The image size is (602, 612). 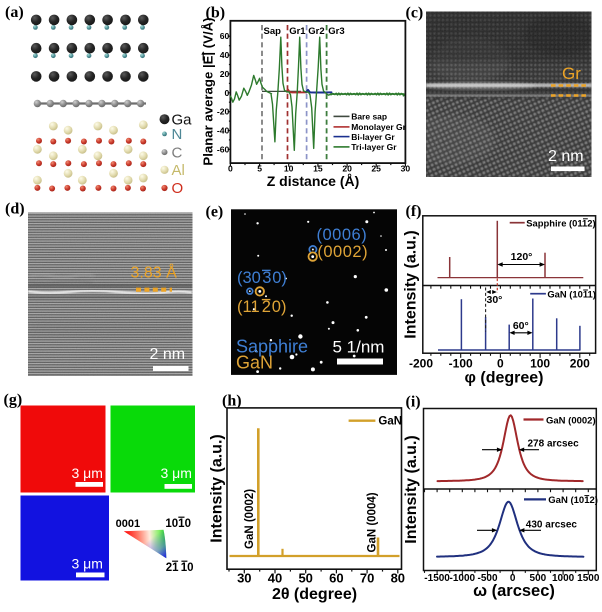 What do you see at coordinates (232, 401) in the screenshot?
I see `svg-text: (h)` at bounding box center [232, 401].